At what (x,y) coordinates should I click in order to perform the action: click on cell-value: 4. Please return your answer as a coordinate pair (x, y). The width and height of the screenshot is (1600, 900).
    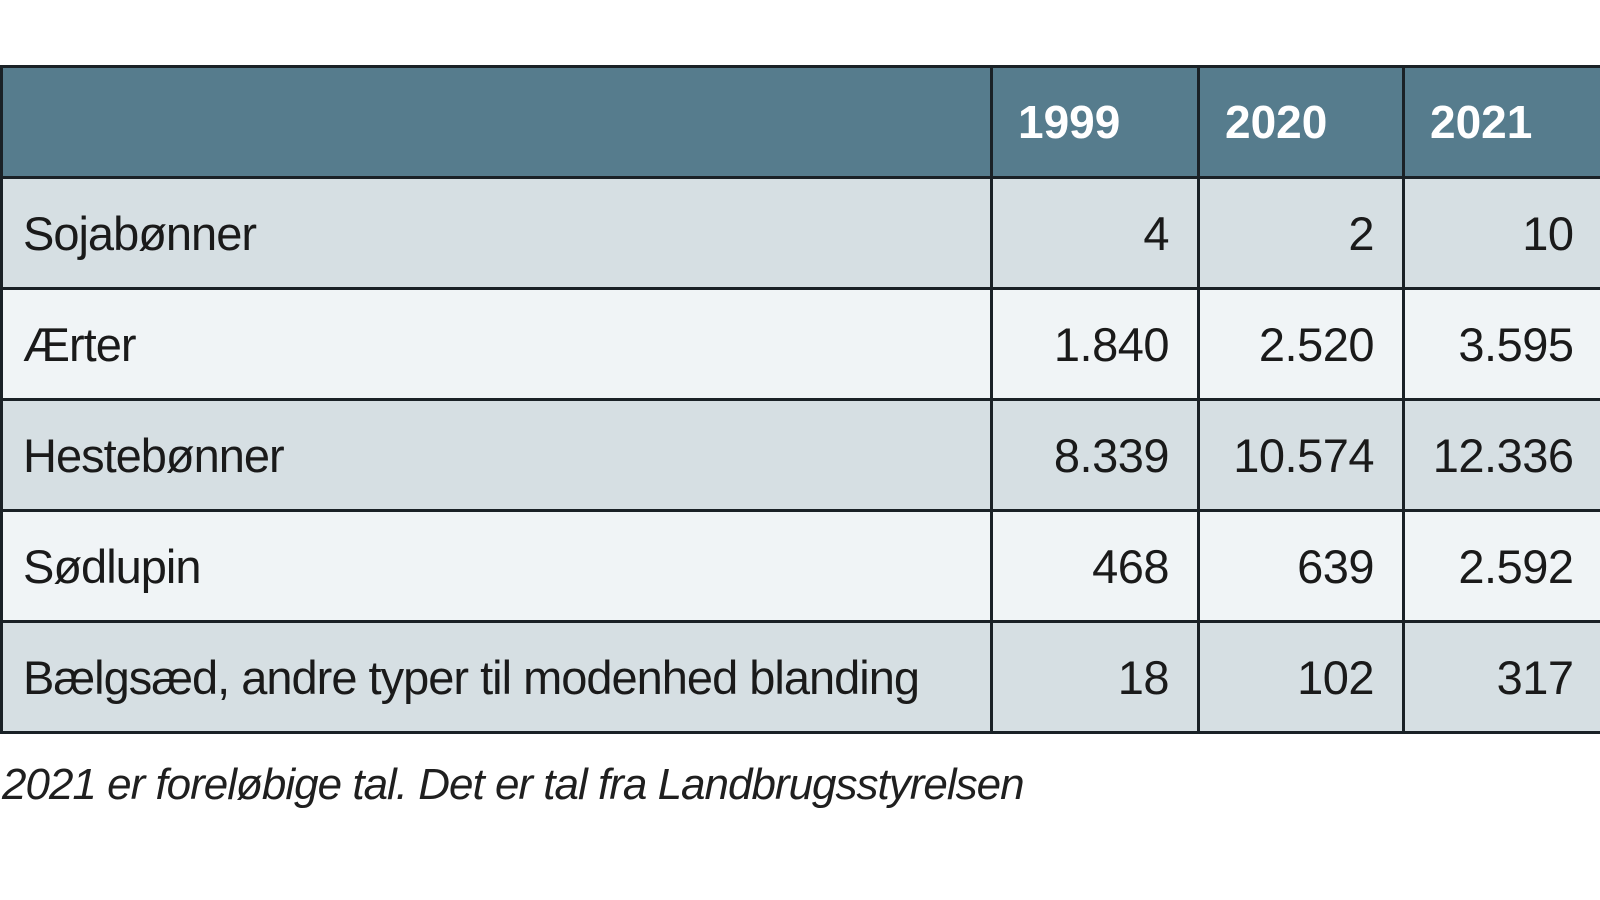
    Looking at the image, I should click on (1095, 233).